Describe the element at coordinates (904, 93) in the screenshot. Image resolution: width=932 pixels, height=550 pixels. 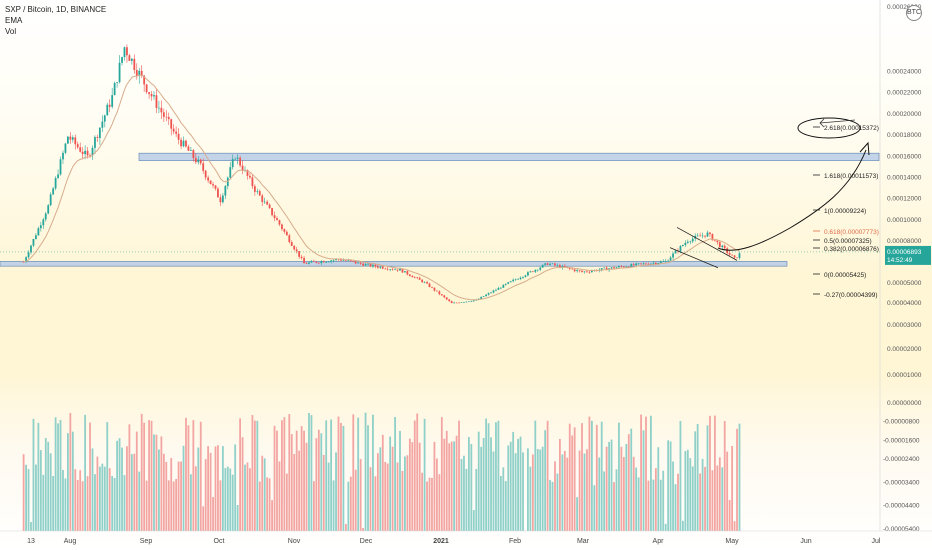
I see `y-tick-label: 0.00022000` at that location.